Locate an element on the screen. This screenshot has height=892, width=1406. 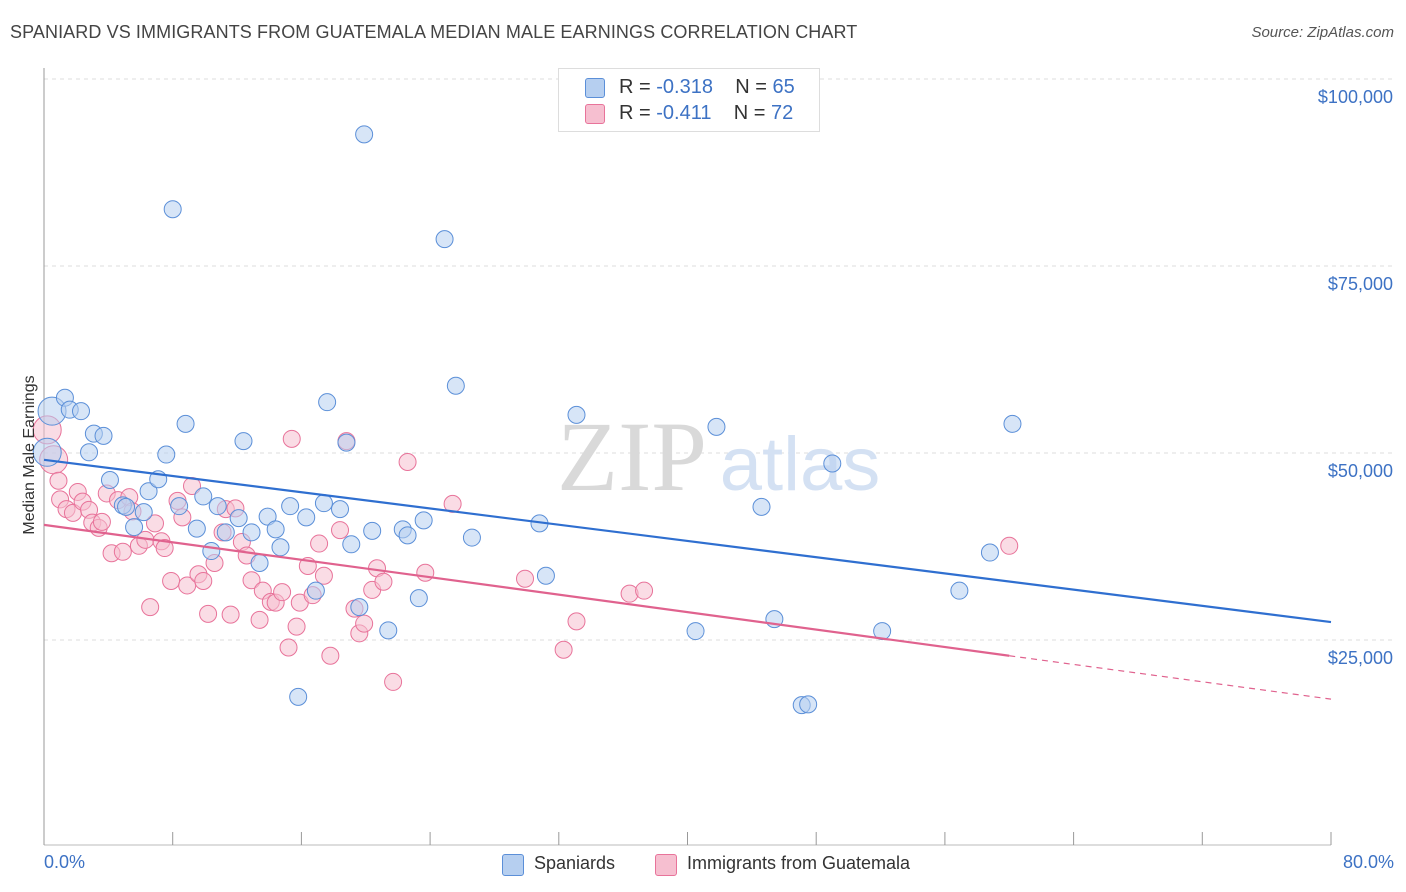
trend-line-guatemala-extension is located at coordinates (1170, 677).